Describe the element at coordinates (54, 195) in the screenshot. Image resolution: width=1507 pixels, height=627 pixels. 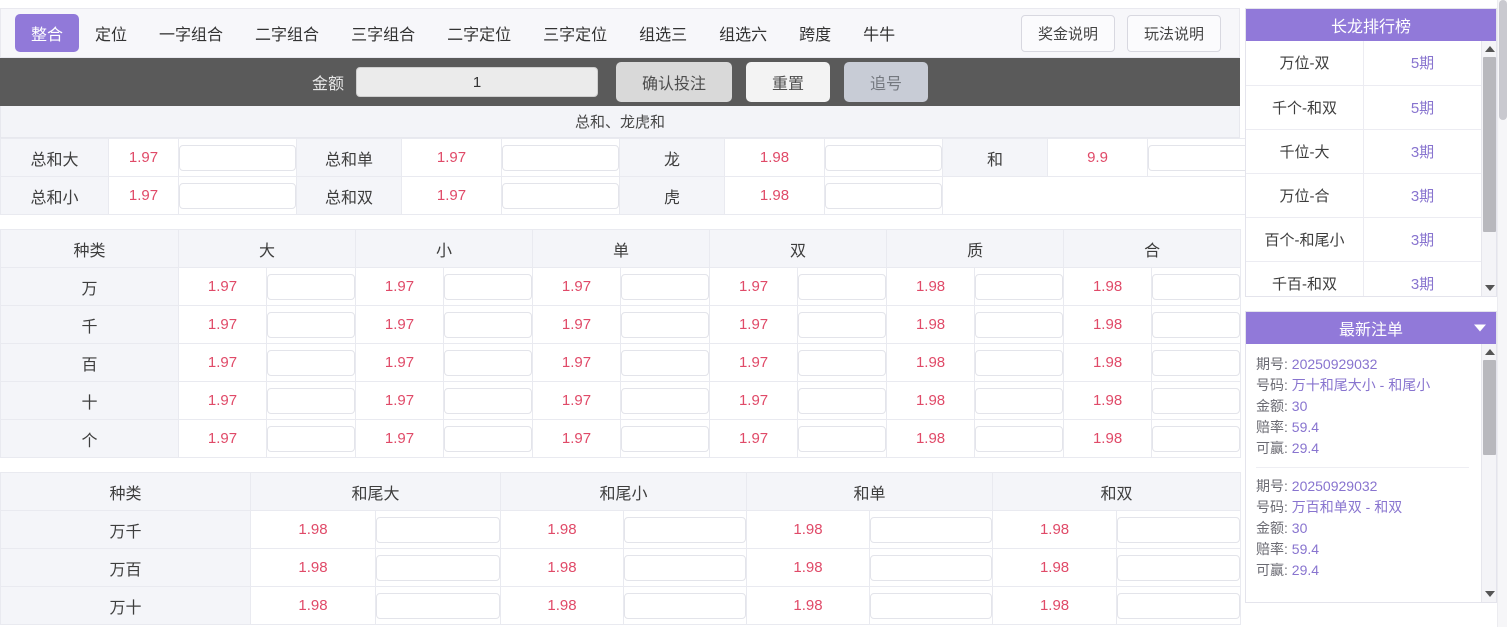
I see `bet-label-zonghe-xiao: 总和小` at that location.